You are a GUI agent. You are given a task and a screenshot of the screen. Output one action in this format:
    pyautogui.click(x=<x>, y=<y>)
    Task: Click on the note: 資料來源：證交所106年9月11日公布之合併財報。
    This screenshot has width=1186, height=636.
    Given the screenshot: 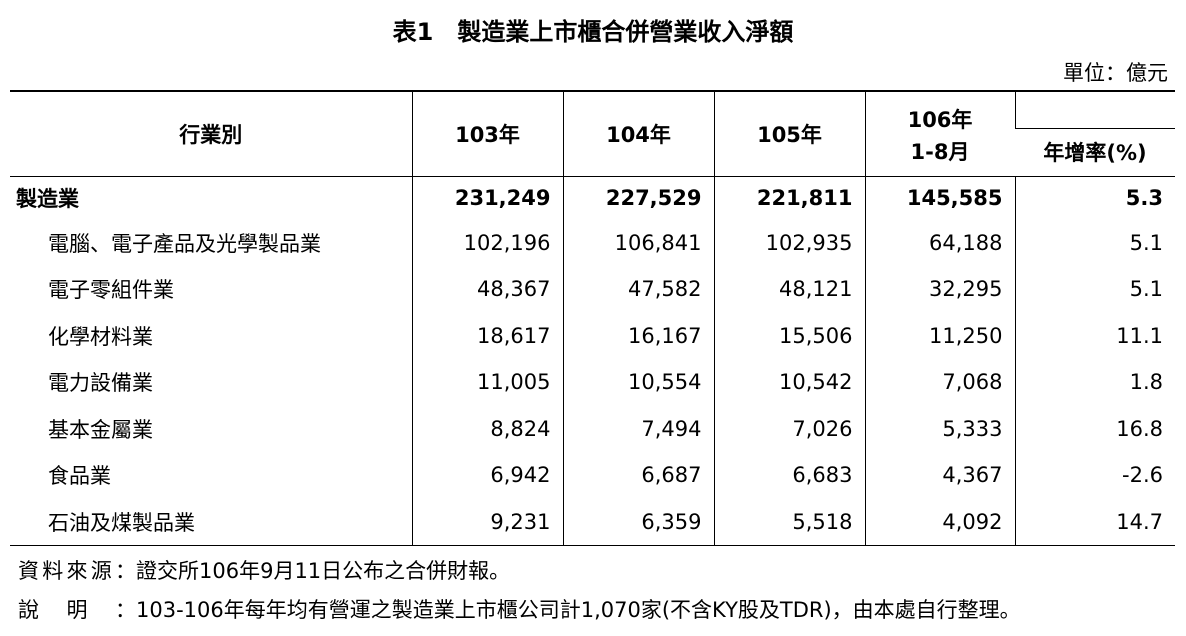 What is the action you would take?
    pyautogui.click(x=519, y=575)
    